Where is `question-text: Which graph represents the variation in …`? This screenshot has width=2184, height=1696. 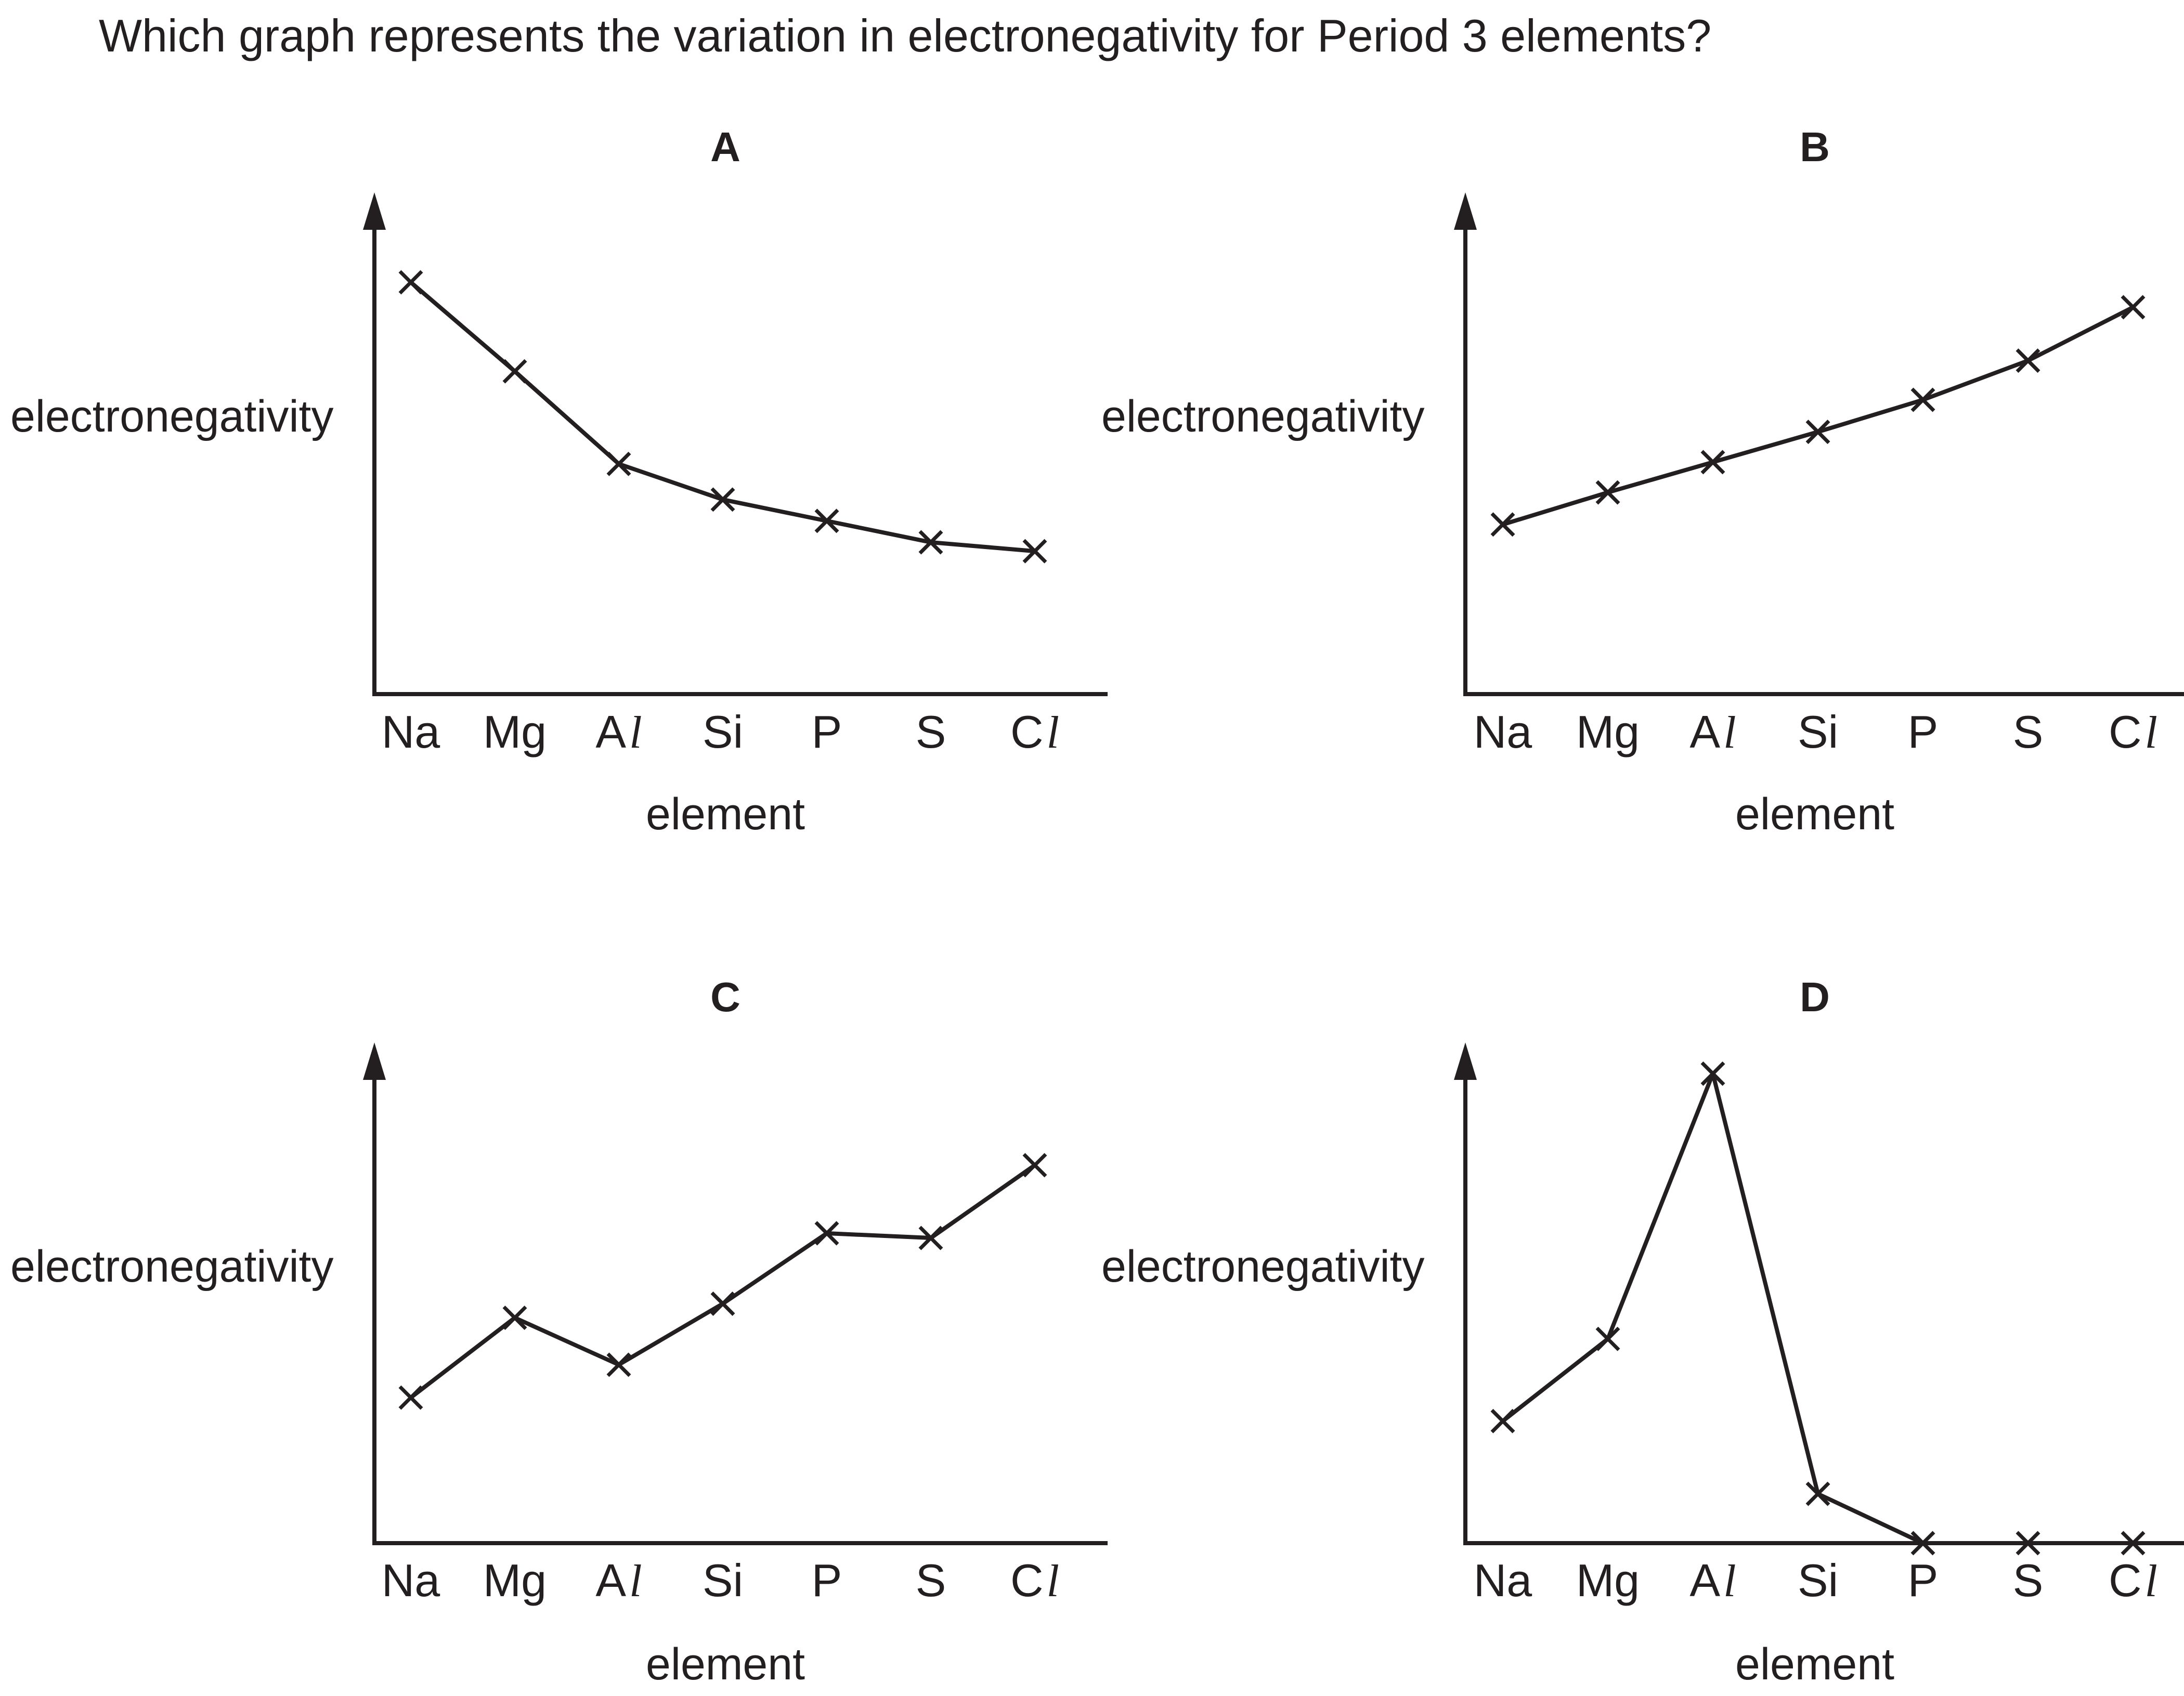
question-text: Which graph represents the variation in … is located at coordinates (905, 35).